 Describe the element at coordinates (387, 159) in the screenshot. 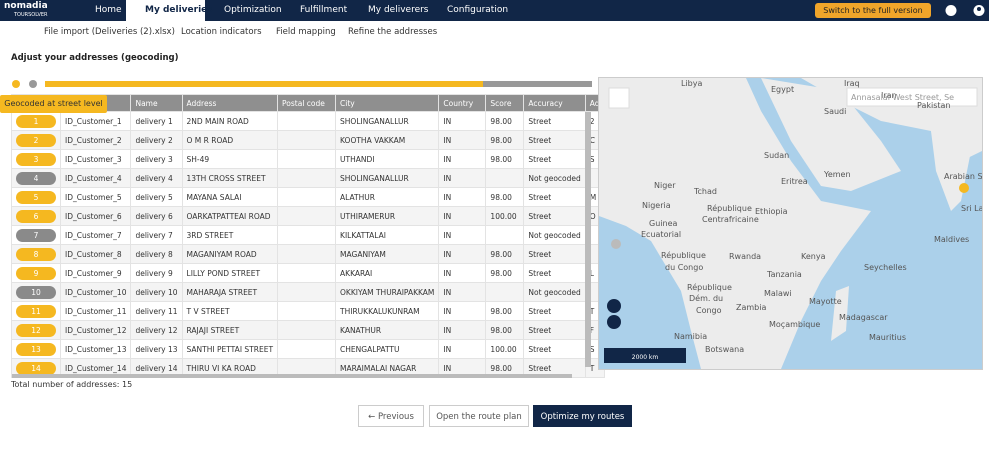

I see `cell: UTHANDI` at that location.